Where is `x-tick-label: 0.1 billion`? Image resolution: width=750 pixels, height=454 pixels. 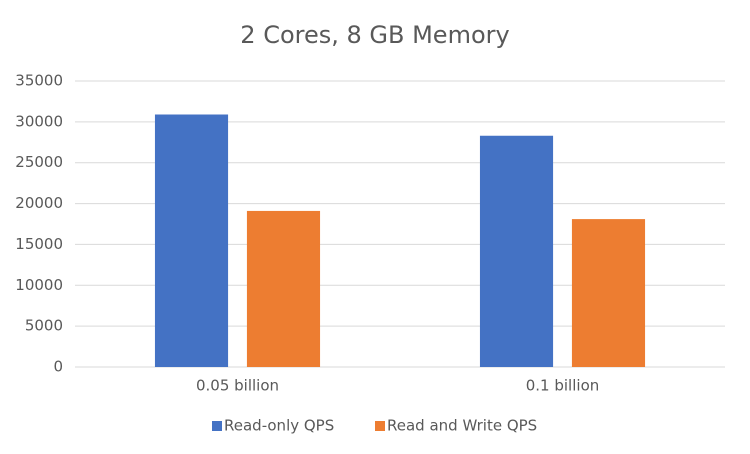 x-tick-label: 0.1 billion is located at coordinates (563, 386).